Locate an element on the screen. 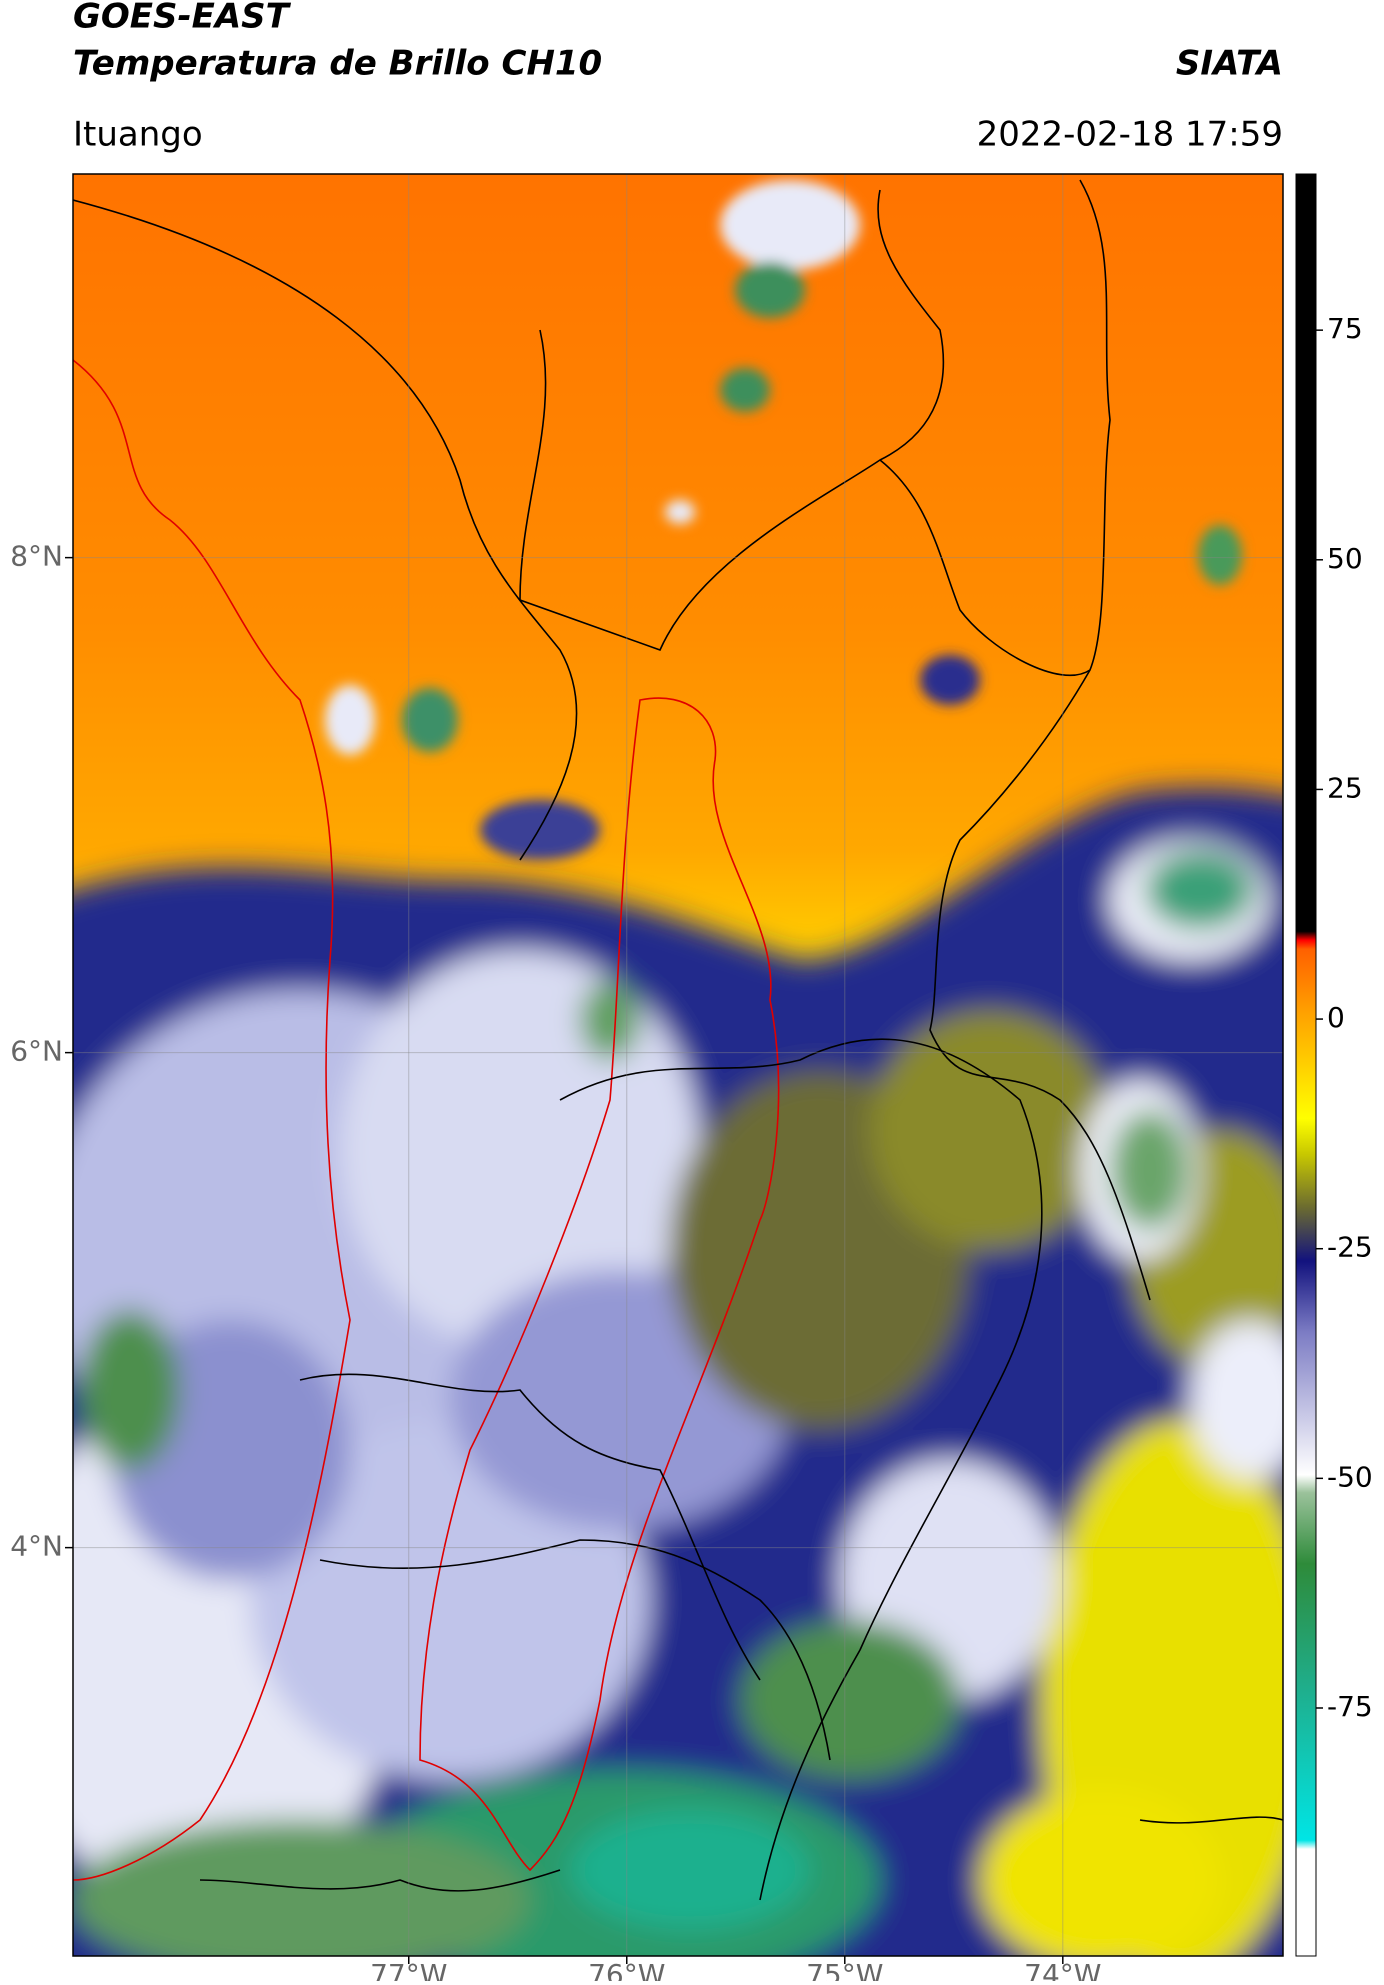 The height and width of the screenshot is (1985, 1384). datetime: 2022-02-18 17:59 is located at coordinates (1130, 135).